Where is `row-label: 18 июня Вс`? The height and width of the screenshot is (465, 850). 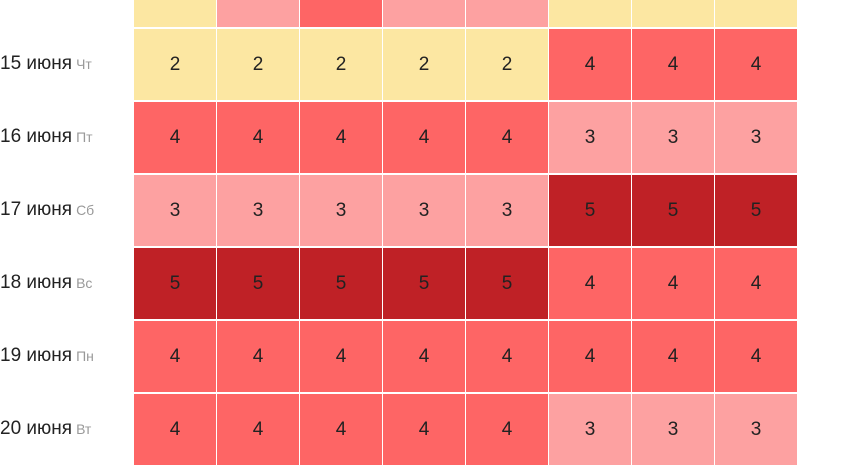 row-label: 18 июня Вс is located at coordinates (66, 283).